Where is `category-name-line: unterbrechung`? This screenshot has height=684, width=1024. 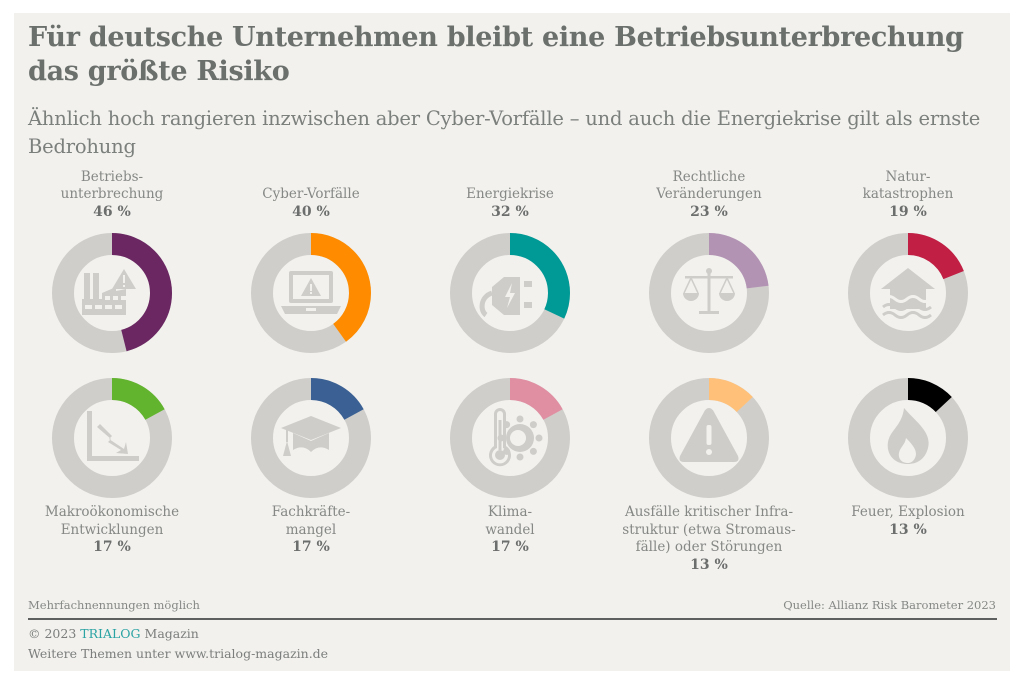
category-name-line: unterbrechung is located at coordinates (112, 194).